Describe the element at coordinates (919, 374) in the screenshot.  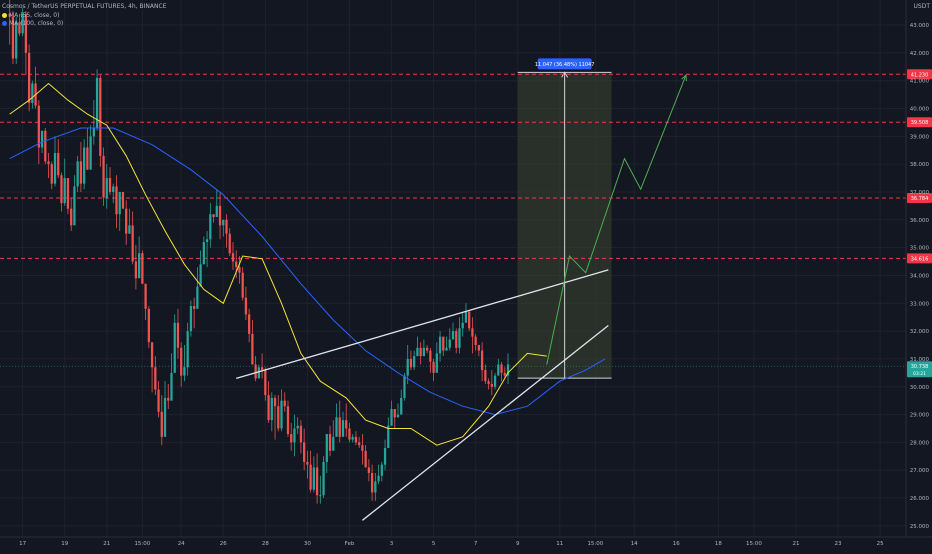
I see `candle-timer-label: 03:21` at that location.